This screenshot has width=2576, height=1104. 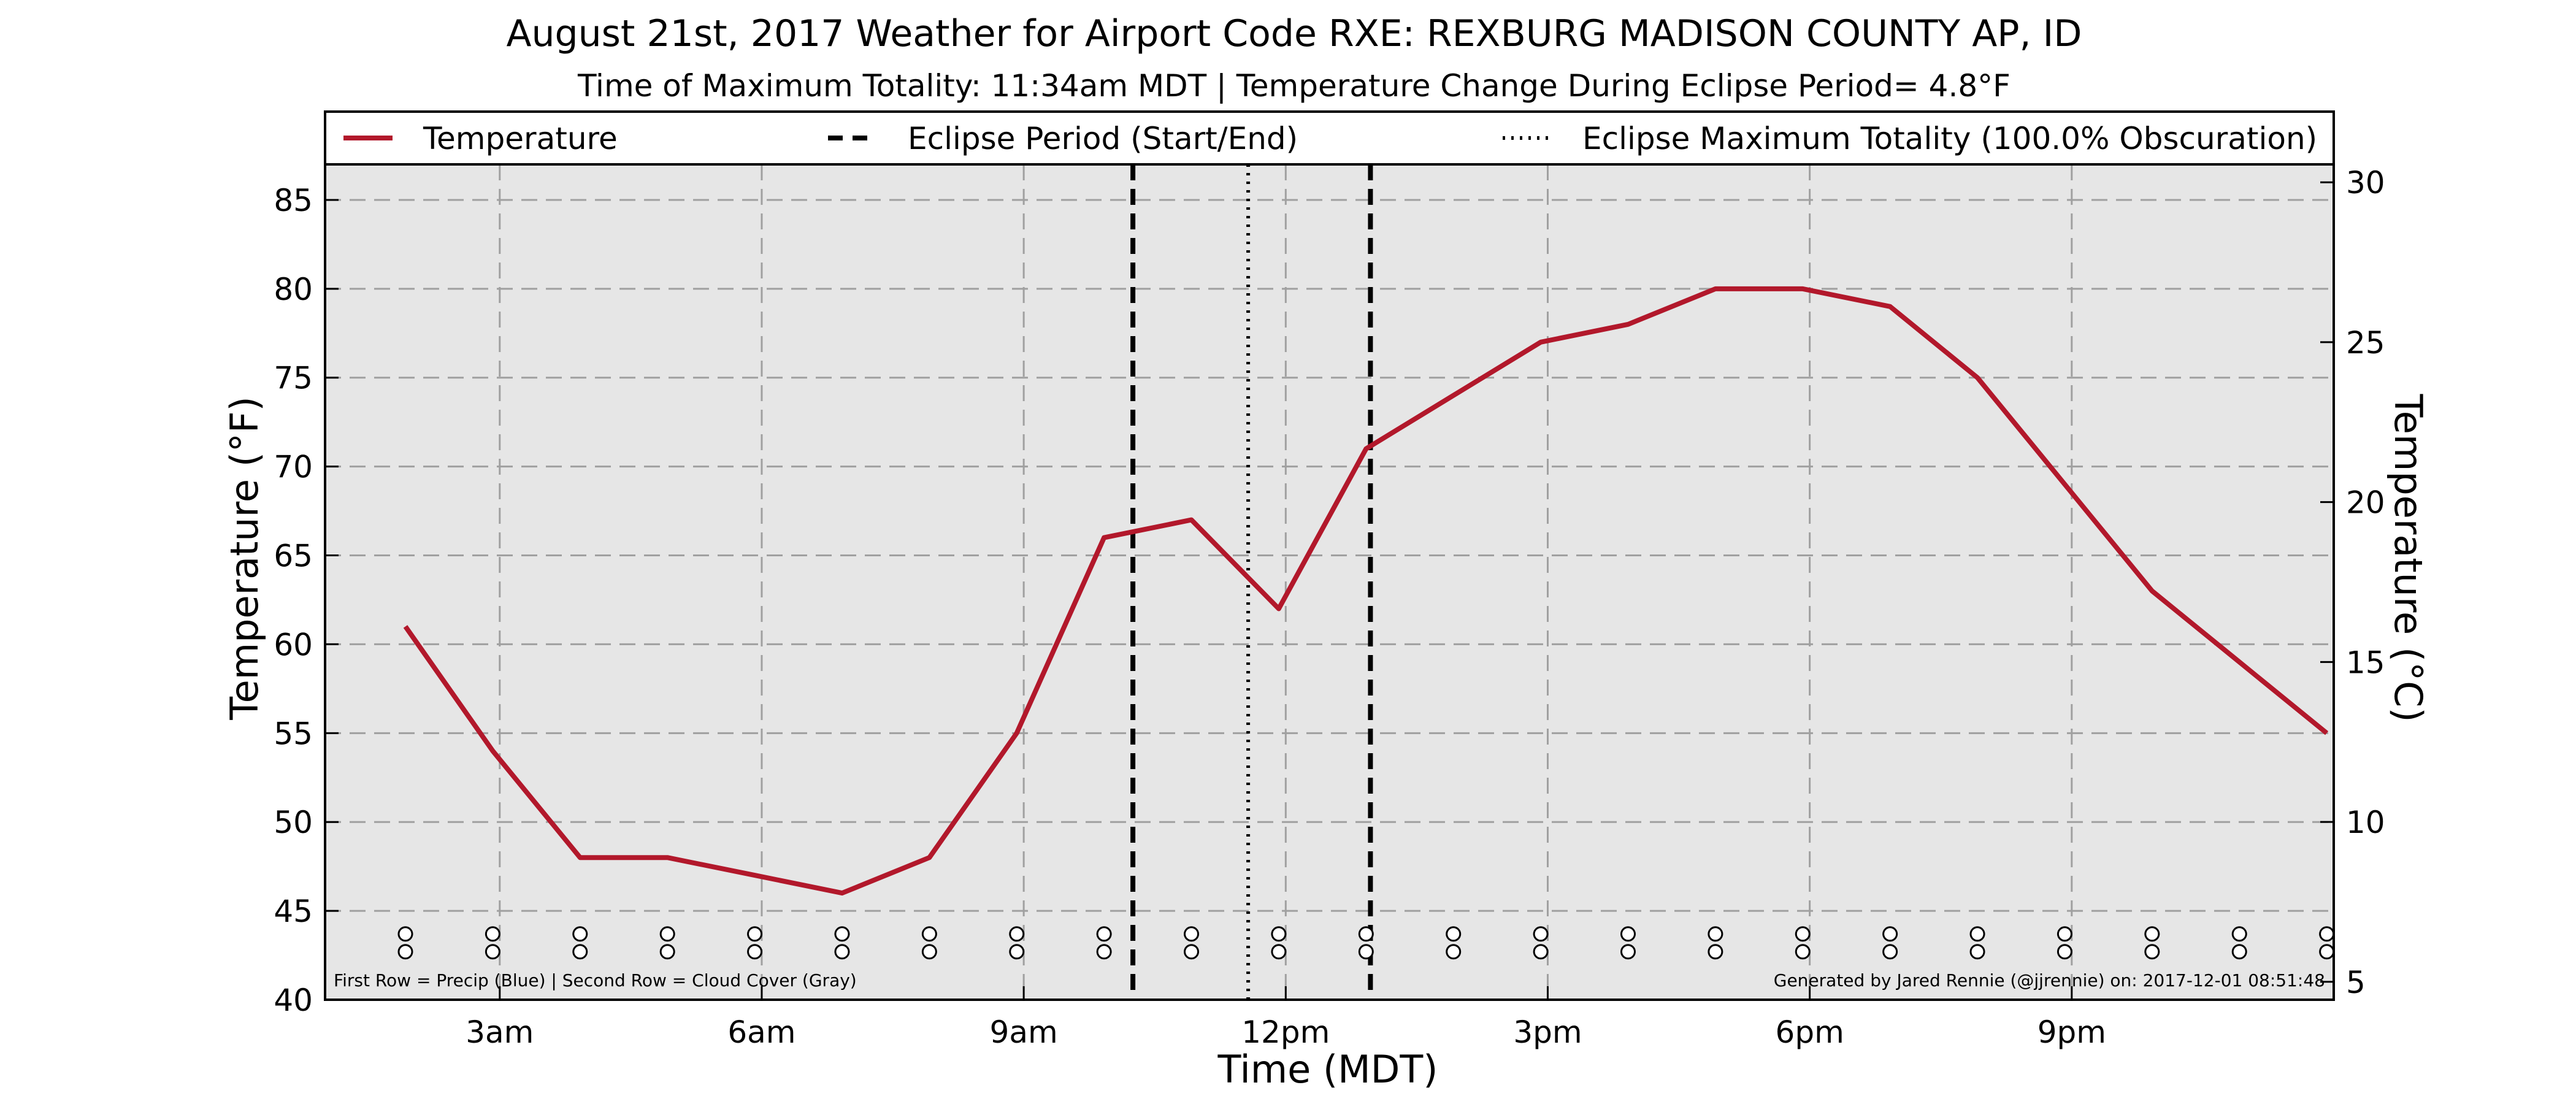 I want to click on x-axis-label: Time (MDT), so click(x=1327, y=1069).